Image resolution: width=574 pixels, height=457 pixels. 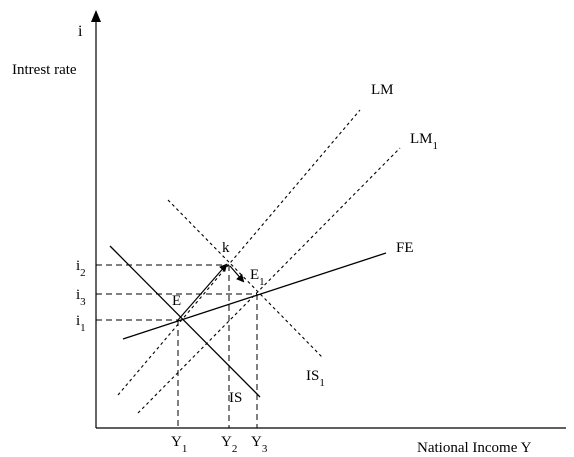 What do you see at coordinates (424, 141) in the screenshot?
I see `lm1-label: LM1` at bounding box center [424, 141].